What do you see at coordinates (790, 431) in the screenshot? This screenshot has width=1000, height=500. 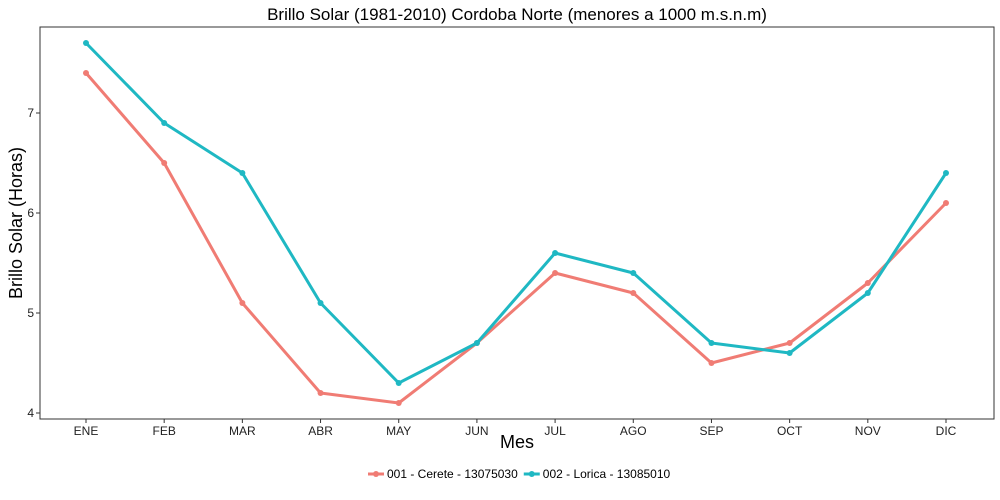 I see `x-tick-label: OCT` at bounding box center [790, 431].